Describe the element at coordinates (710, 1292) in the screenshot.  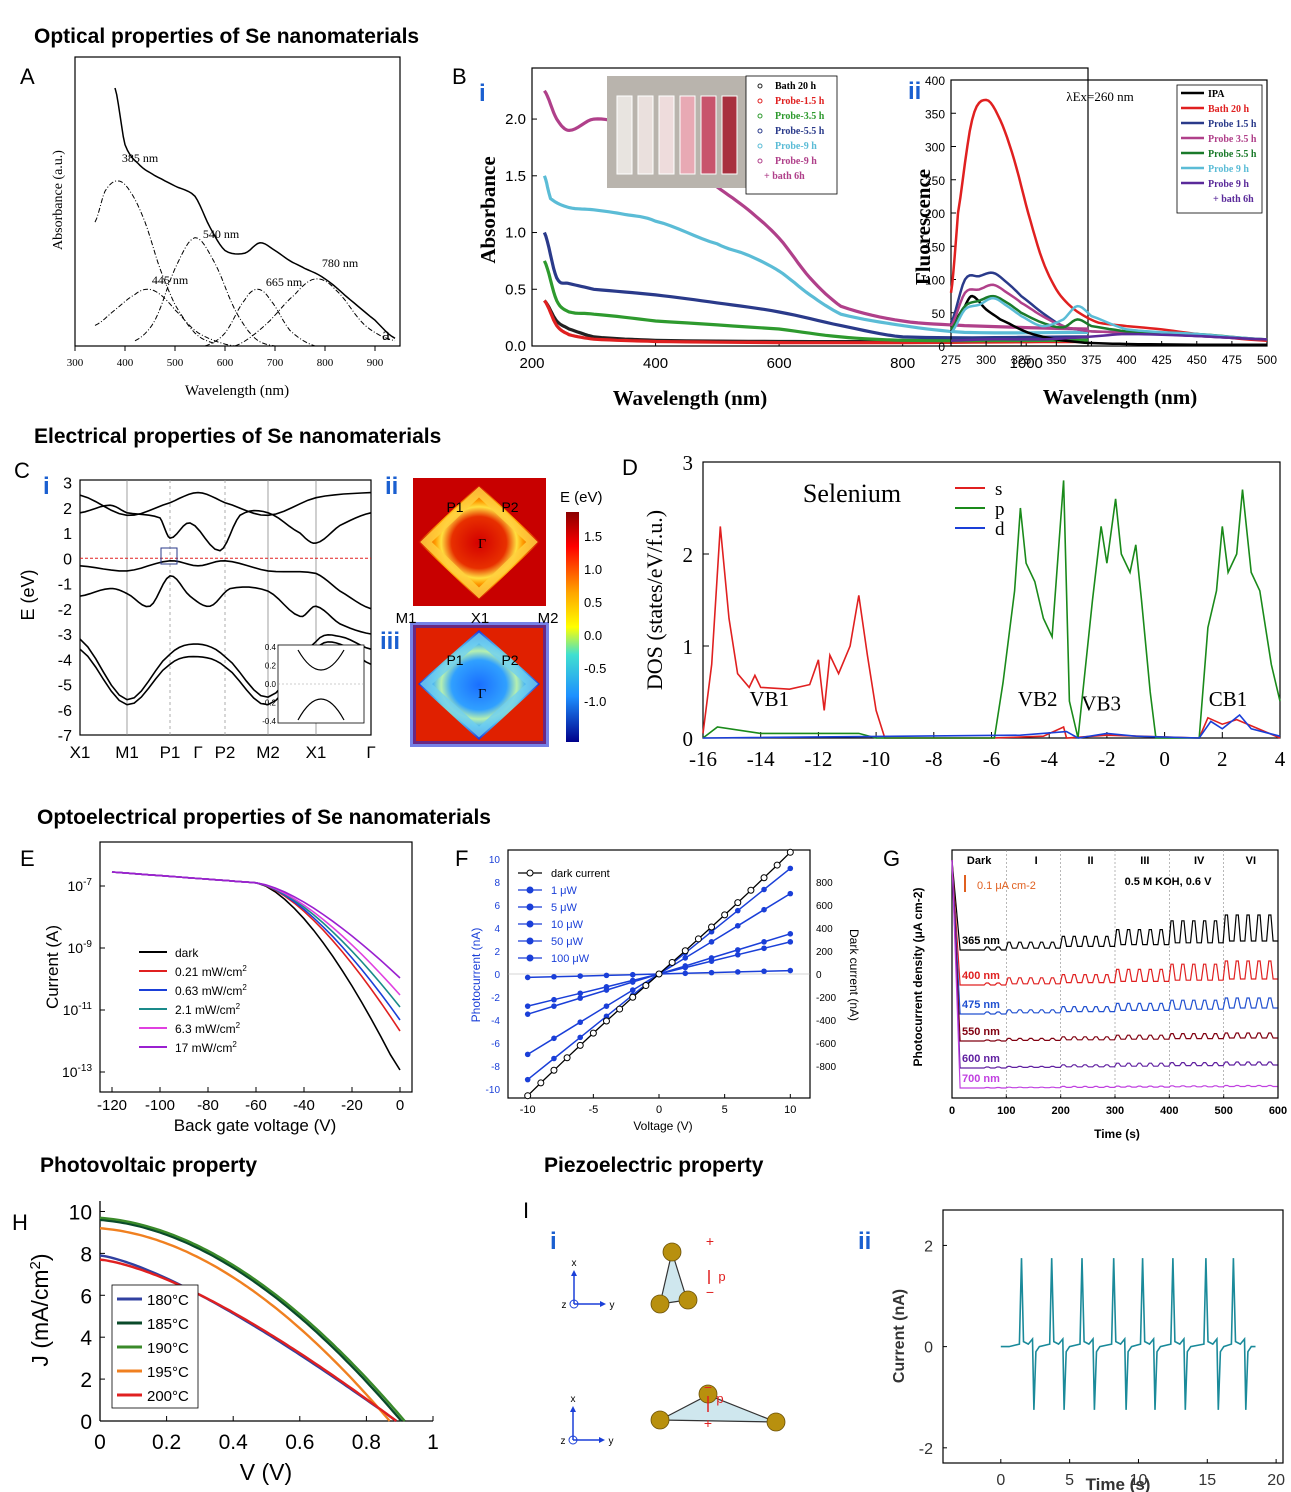
I see `charge-minus: −` at that location.